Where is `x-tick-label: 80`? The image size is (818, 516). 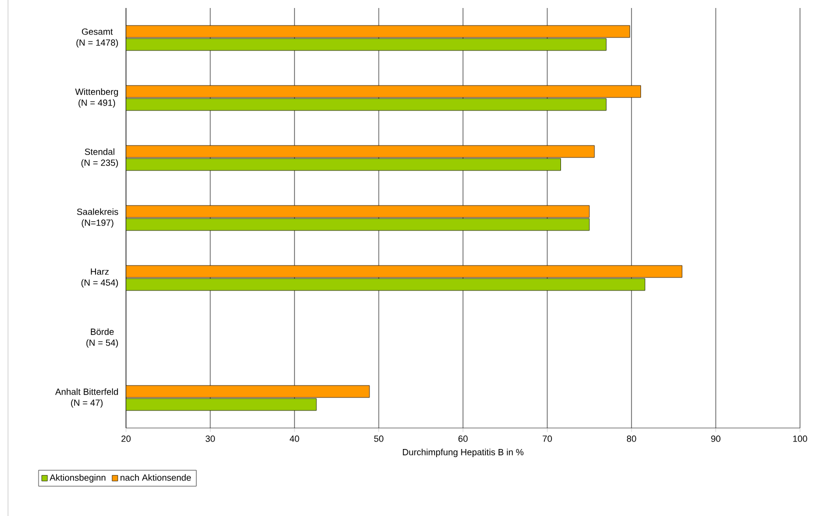
x-tick-label: 80 is located at coordinates (631, 439).